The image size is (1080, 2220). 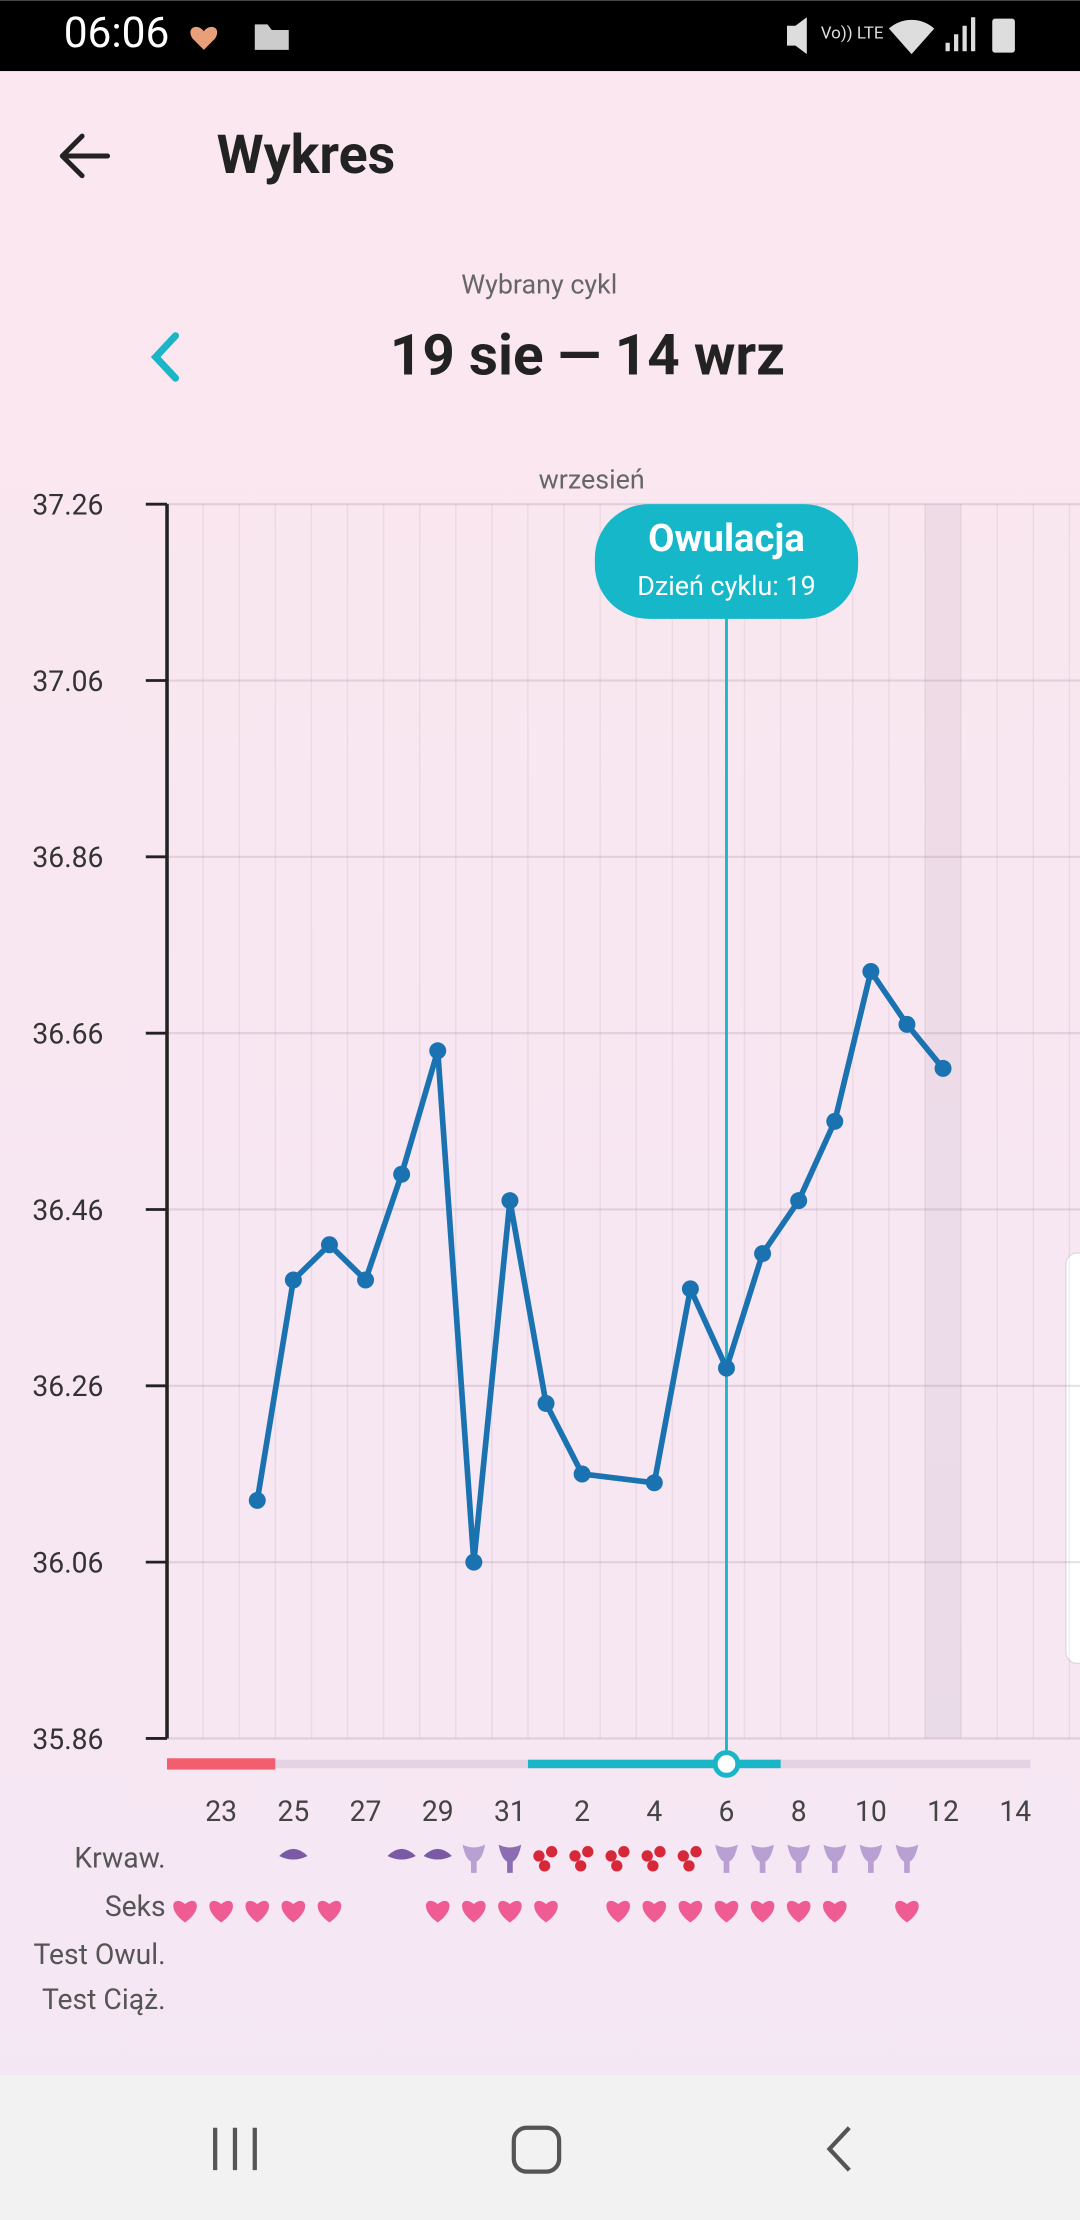 What do you see at coordinates (1015, 1811) in the screenshot?
I see `x-tick-label: 14` at bounding box center [1015, 1811].